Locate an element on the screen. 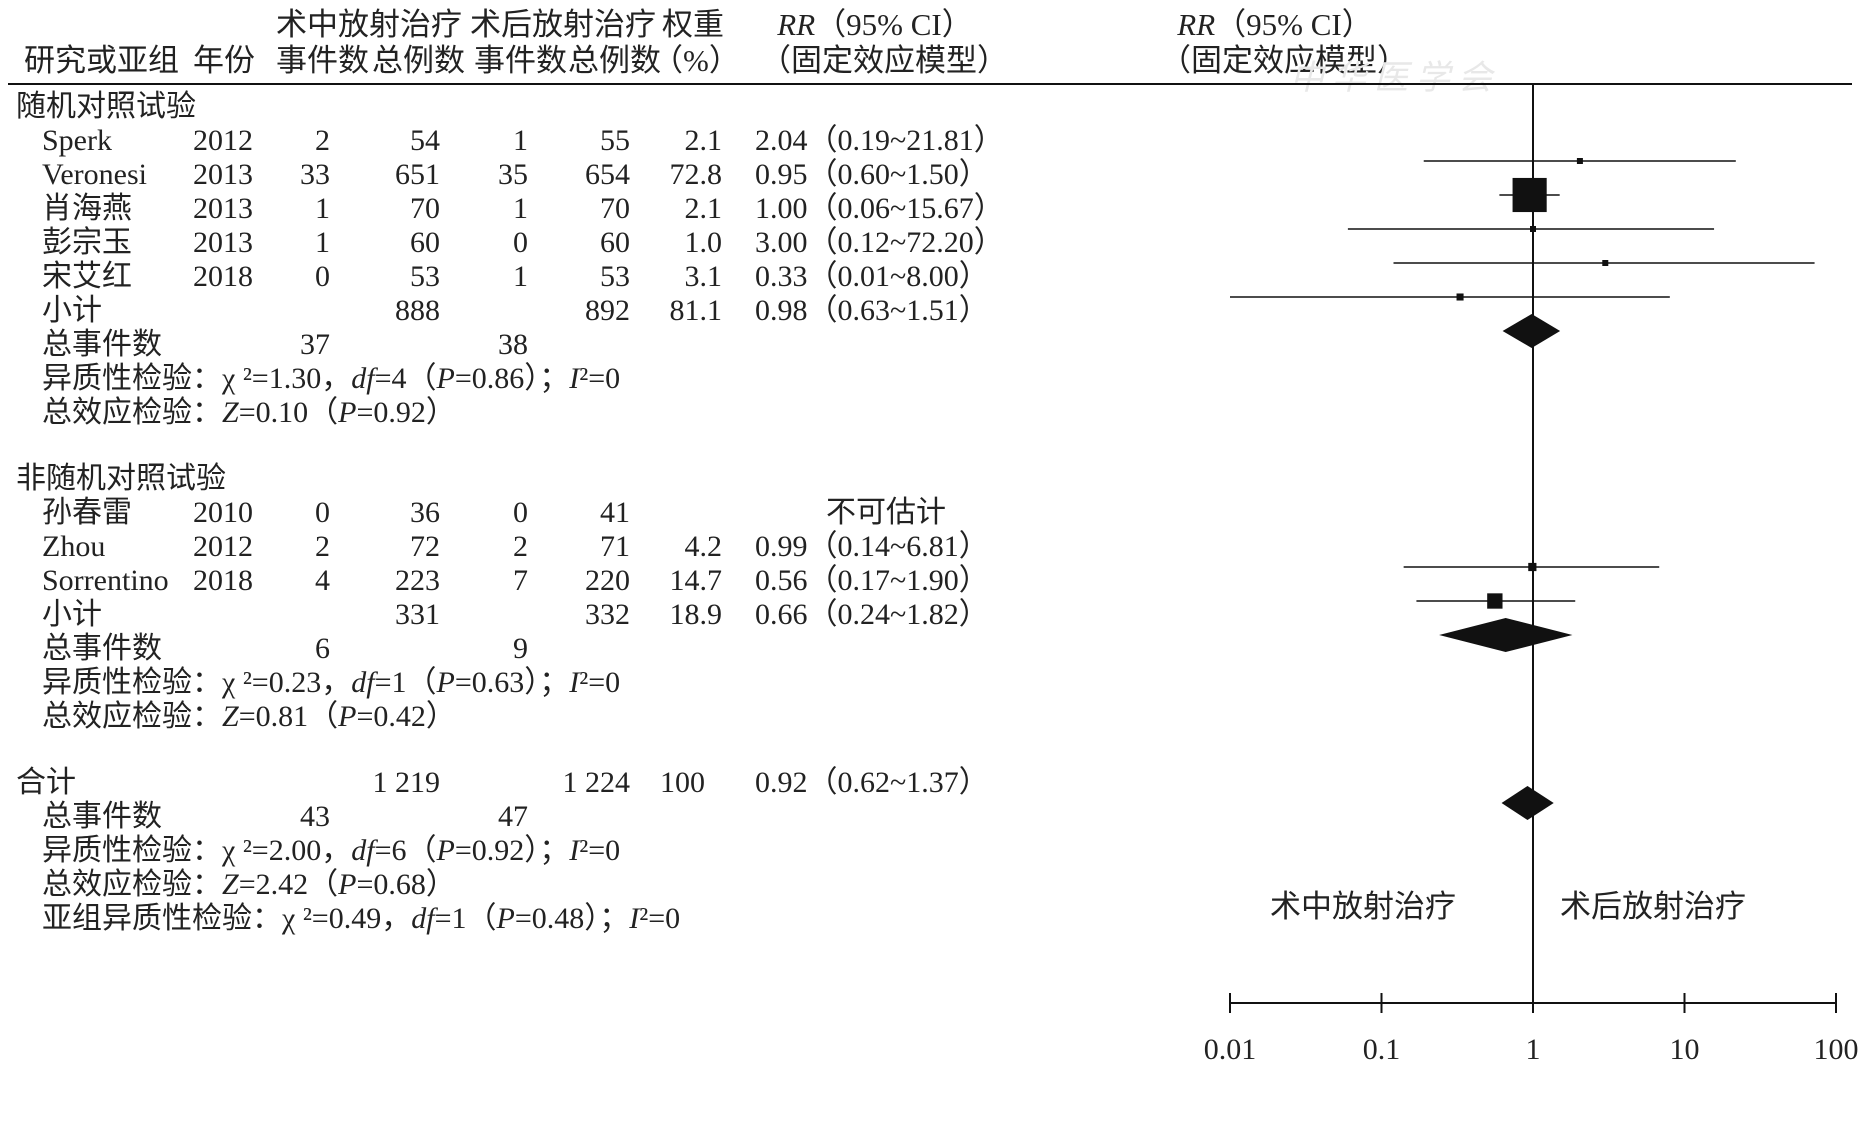 The height and width of the screenshot is (1127, 1872). rr-ci: 0.56（0.17~1.90） is located at coordinates (872, 580).